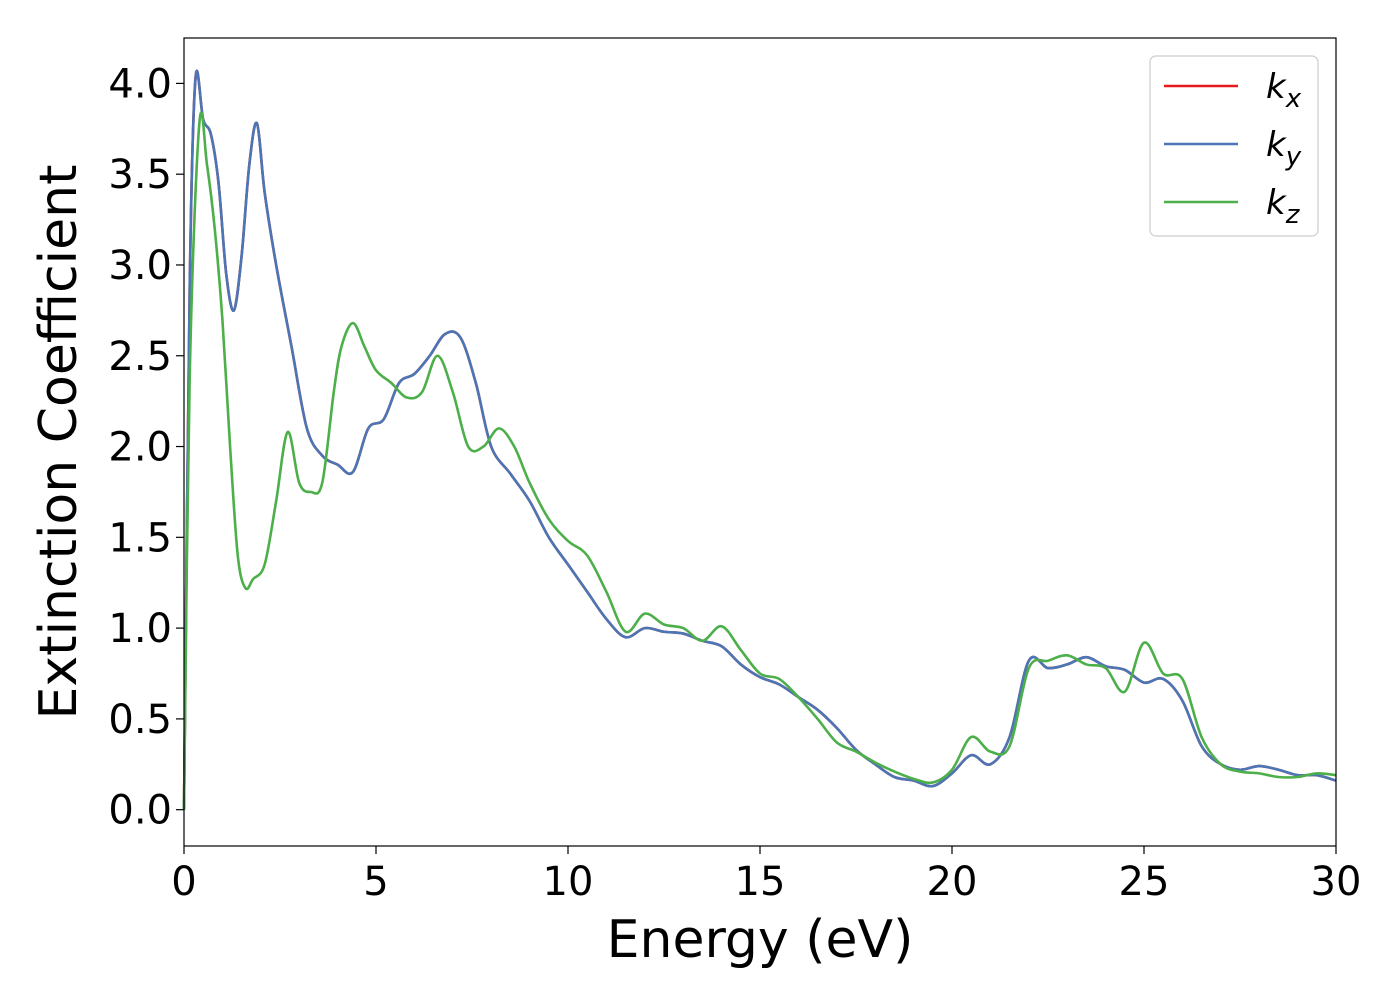 The width and height of the screenshot is (1400, 1005). Describe the element at coordinates (59, 442) in the screenshot. I see `y-axis-title: Extinction Coefficient` at that location.